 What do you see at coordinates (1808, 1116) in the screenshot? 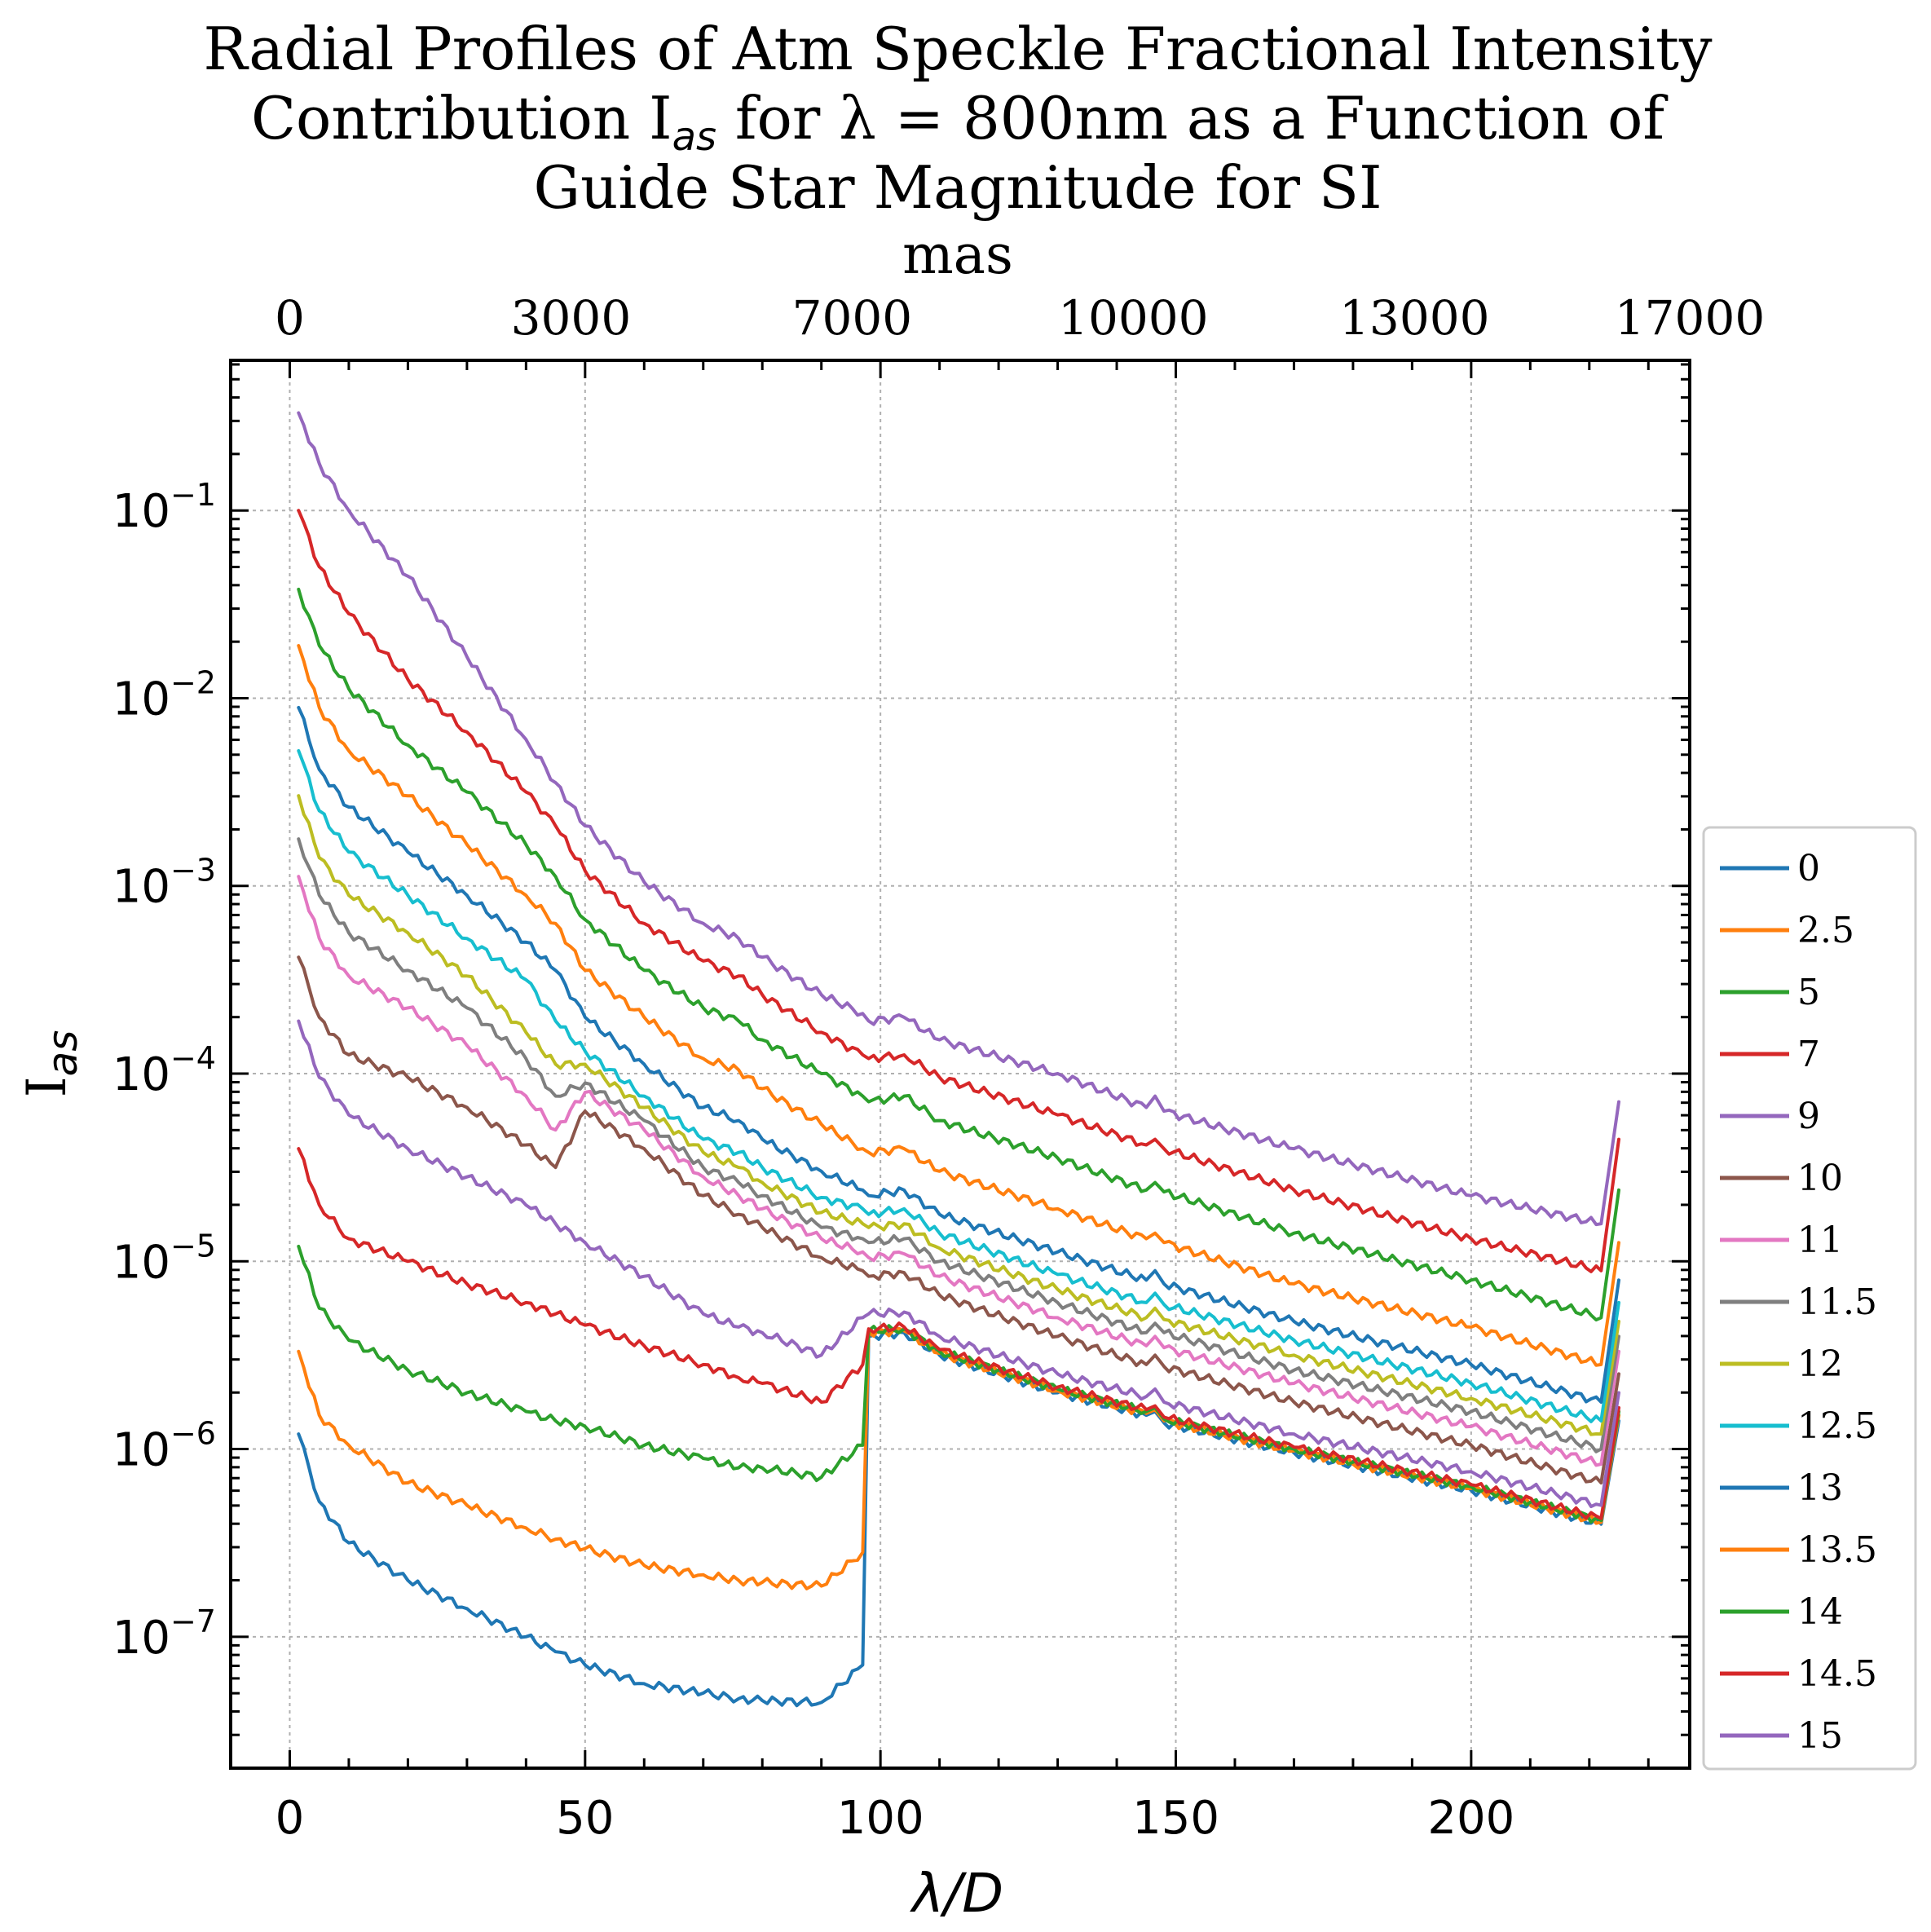
I see `legend-label-9: 9` at bounding box center [1808, 1116].